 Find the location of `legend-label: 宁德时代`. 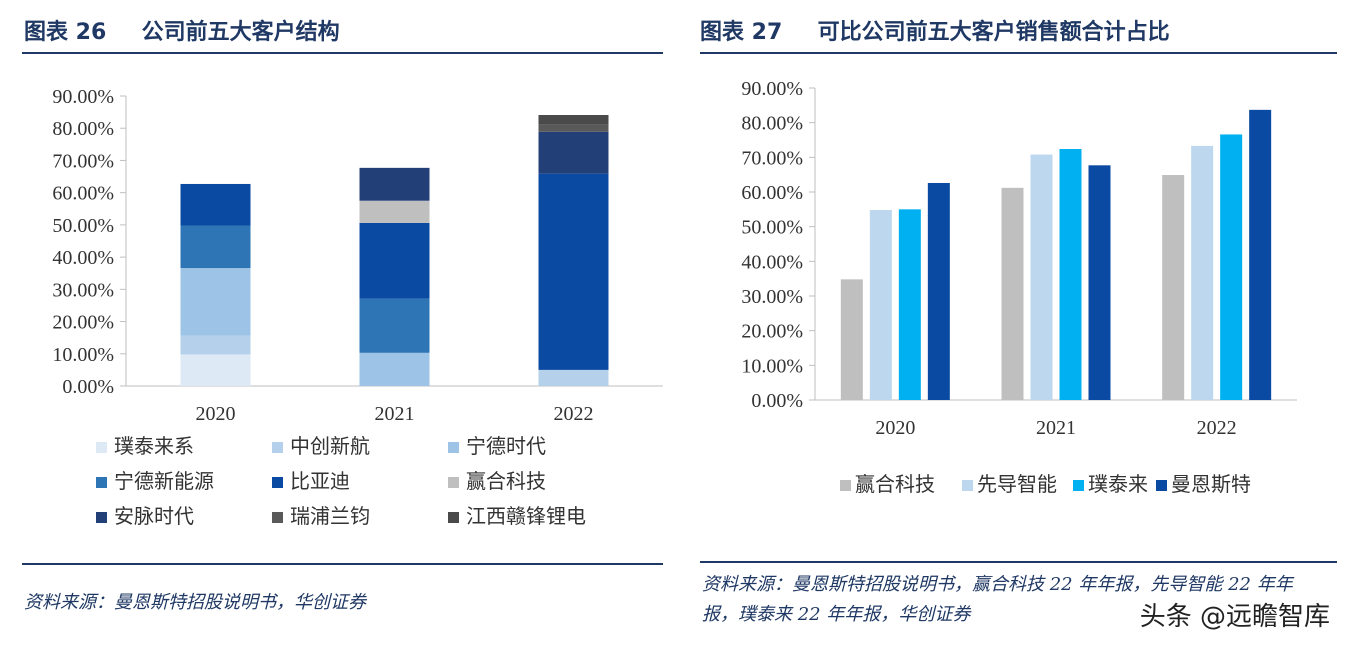

legend-label: 宁德时代 is located at coordinates (506, 446).